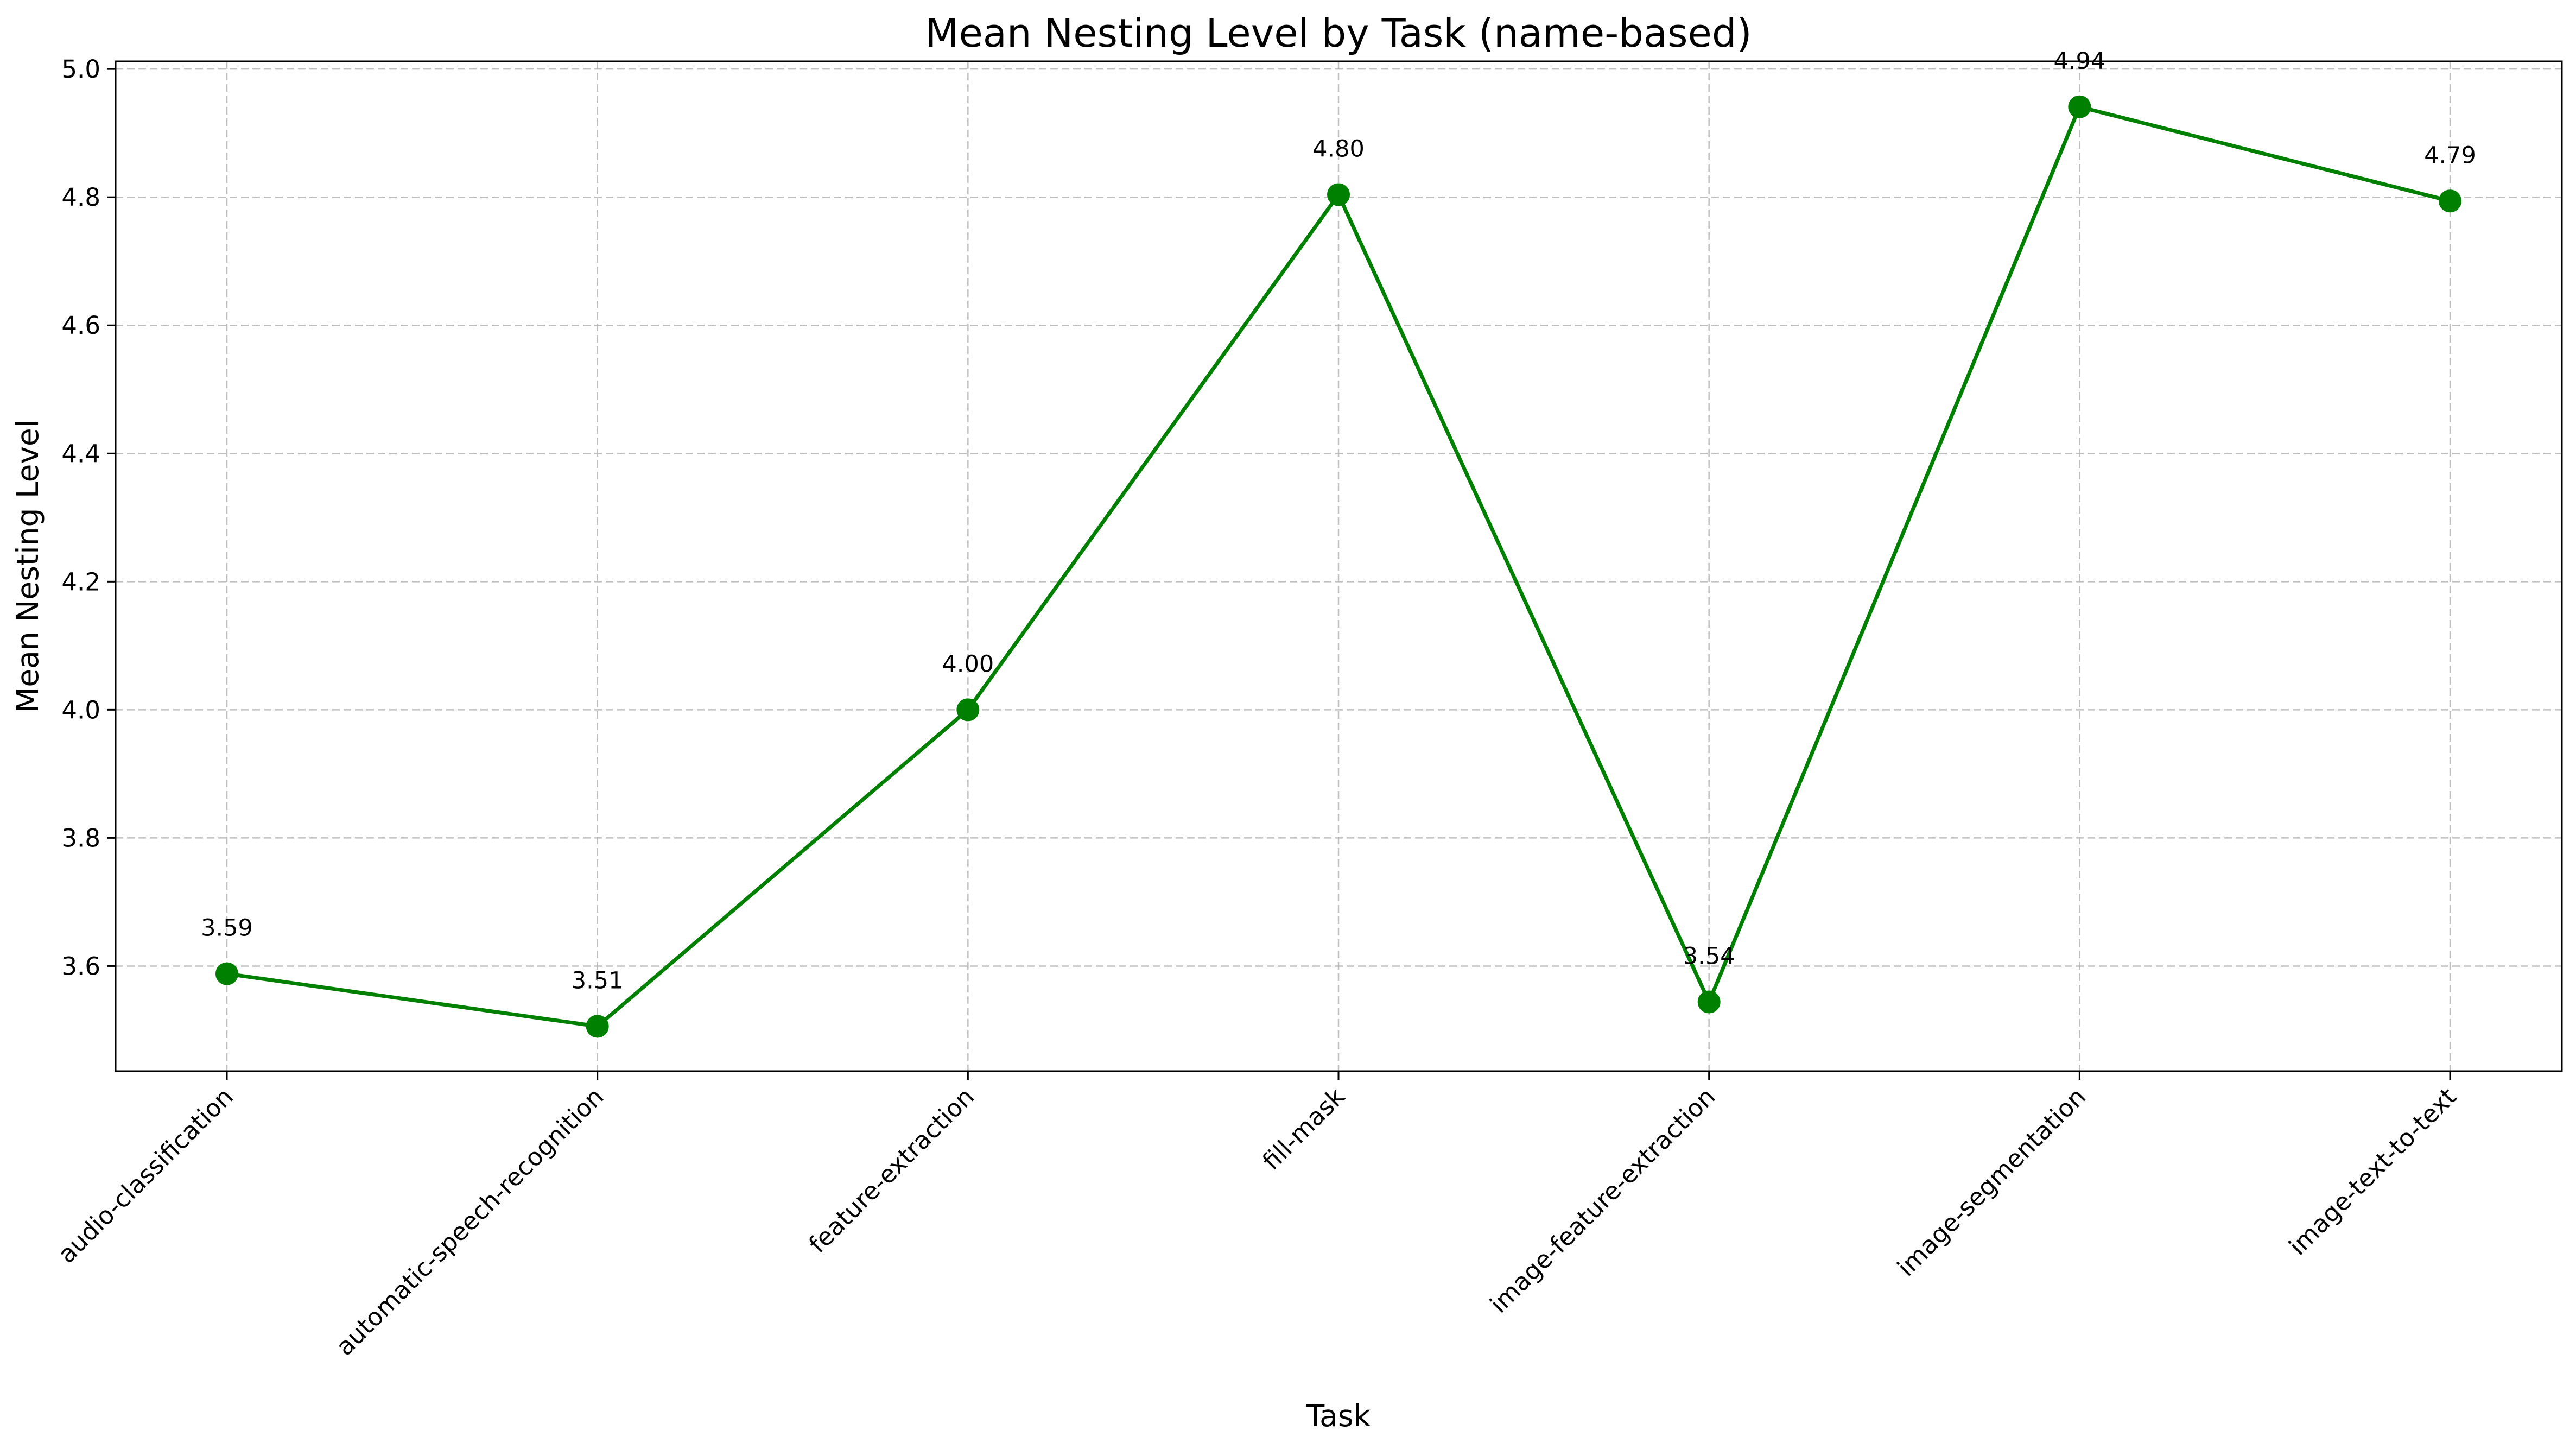  I want to click on data-label: 3.51, so click(598, 980).